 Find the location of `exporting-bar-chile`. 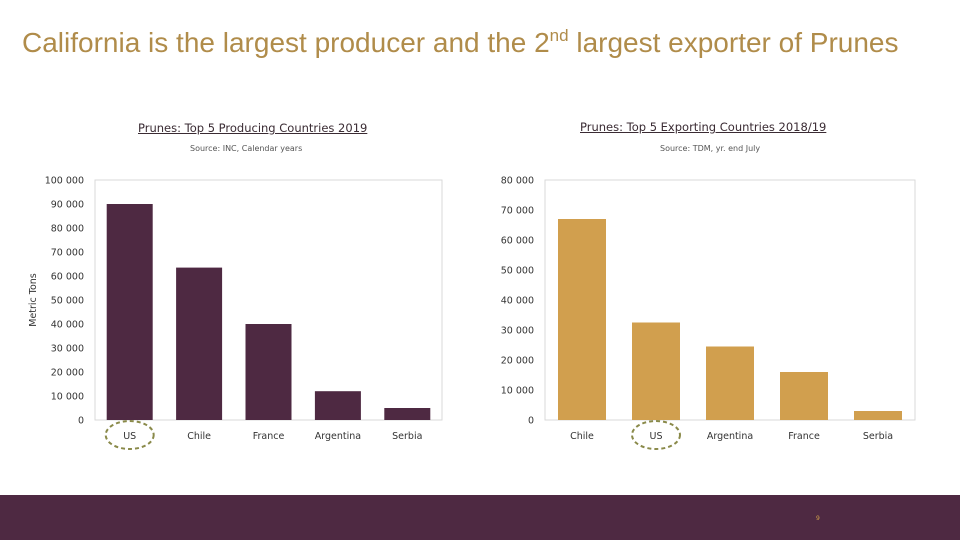

exporting-bar-chile is located at coordinates (582, 319).